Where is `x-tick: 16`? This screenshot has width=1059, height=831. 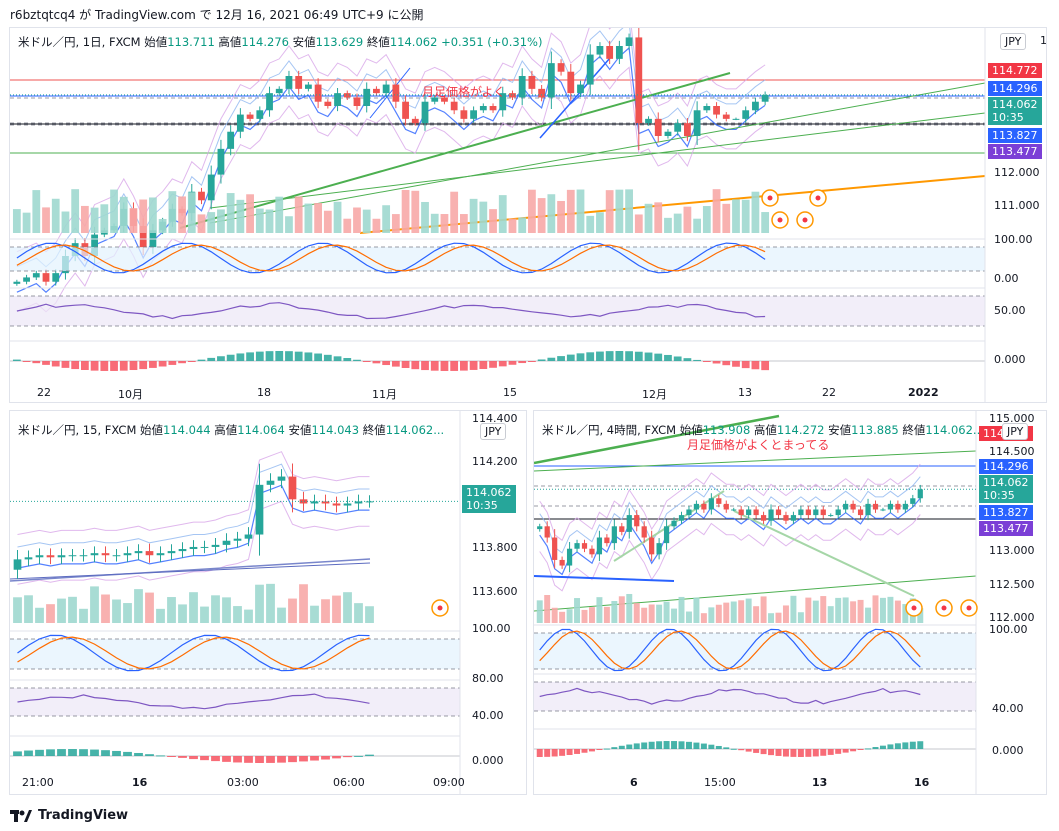
x-tick: 16 is located at coordinates (922, 782).